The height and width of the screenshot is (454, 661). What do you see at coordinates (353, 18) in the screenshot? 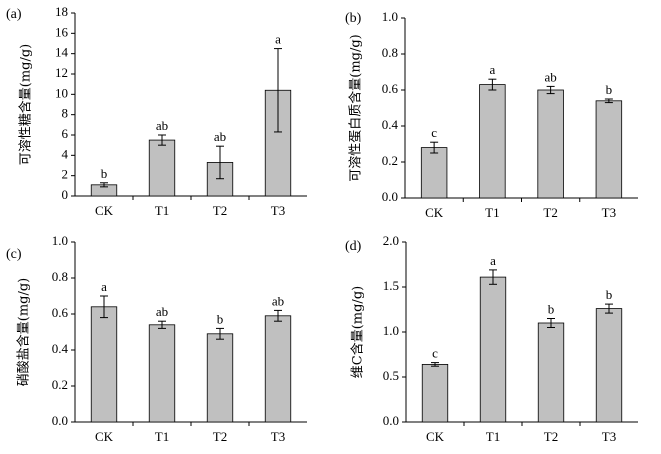
I see `panel-label: (b)` at bounding box center [353, 18].